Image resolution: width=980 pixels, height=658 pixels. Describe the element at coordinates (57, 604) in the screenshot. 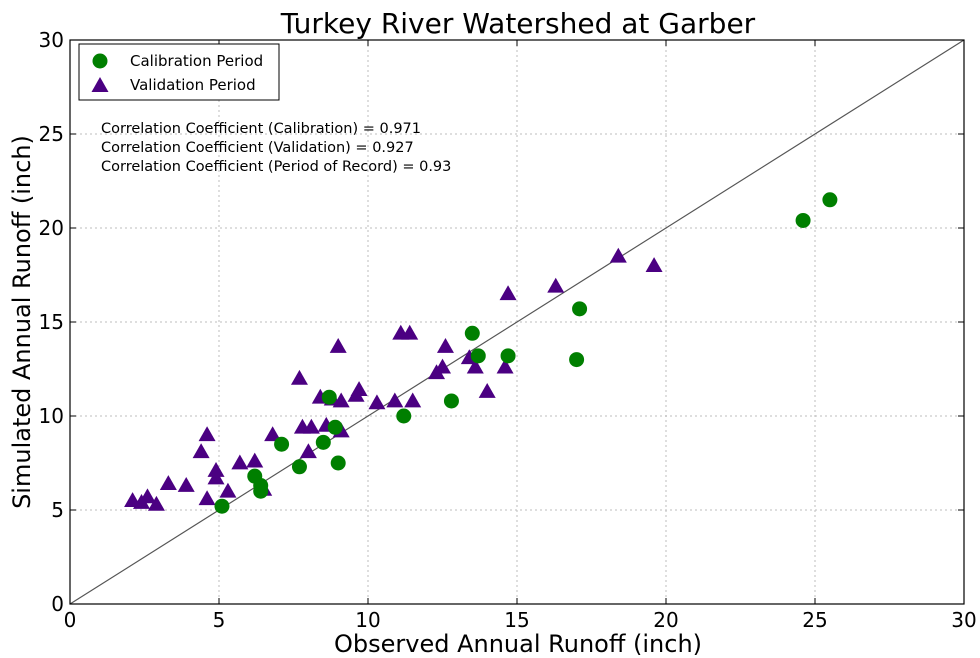

I see `y-tick-label: 0` at that location.